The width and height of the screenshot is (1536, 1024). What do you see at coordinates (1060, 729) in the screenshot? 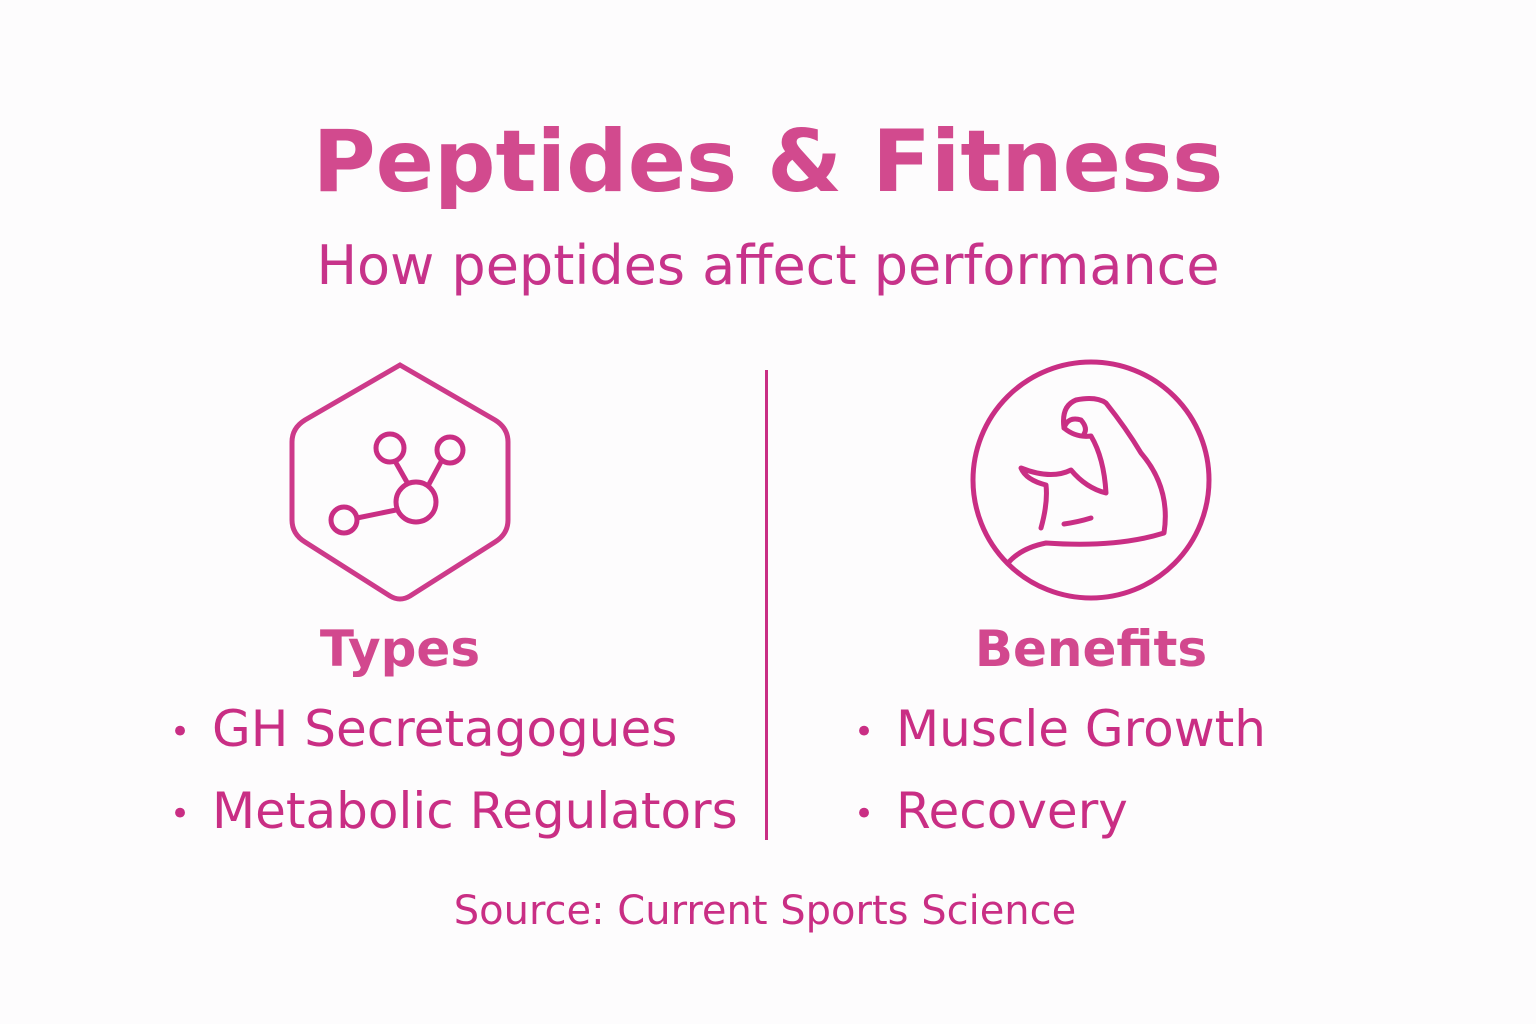
I see `list-item: Muscle Growth` at bounding box center [1060, 729].